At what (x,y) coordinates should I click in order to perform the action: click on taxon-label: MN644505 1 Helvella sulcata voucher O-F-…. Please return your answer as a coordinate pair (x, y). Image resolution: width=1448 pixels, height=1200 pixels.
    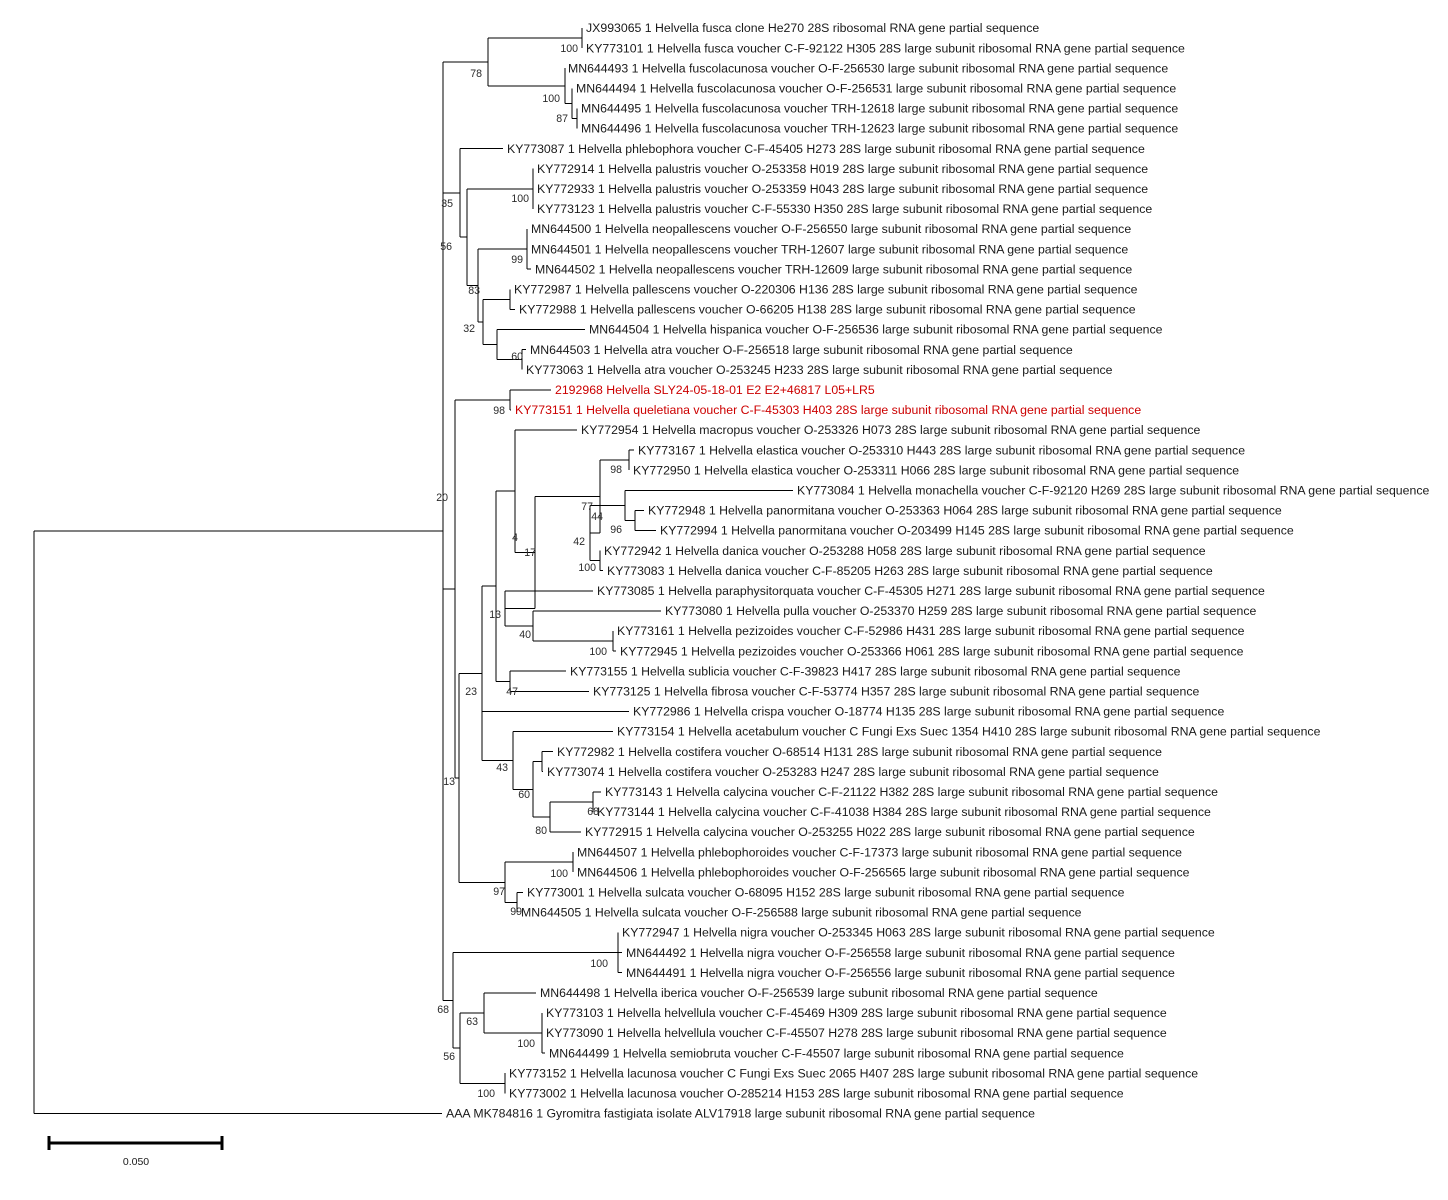
    Looking at the image, I should click on (801, 913).